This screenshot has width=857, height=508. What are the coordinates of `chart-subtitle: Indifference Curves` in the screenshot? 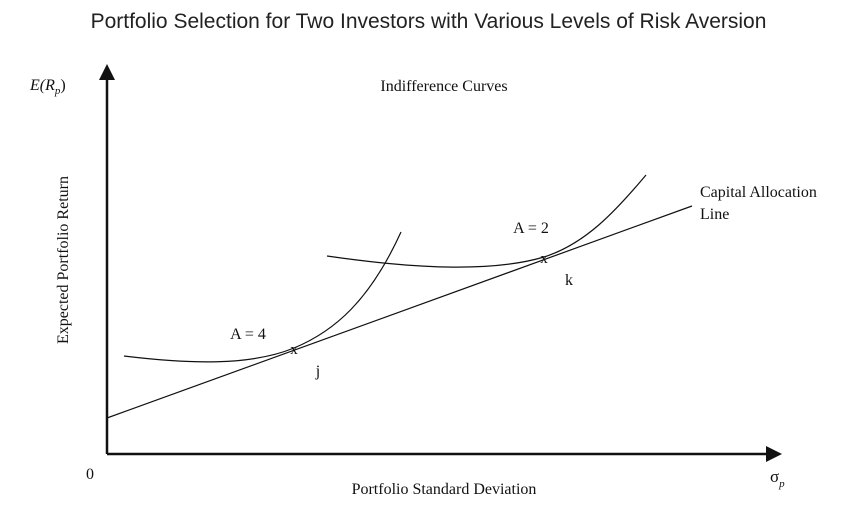 It's located at (443, 86).